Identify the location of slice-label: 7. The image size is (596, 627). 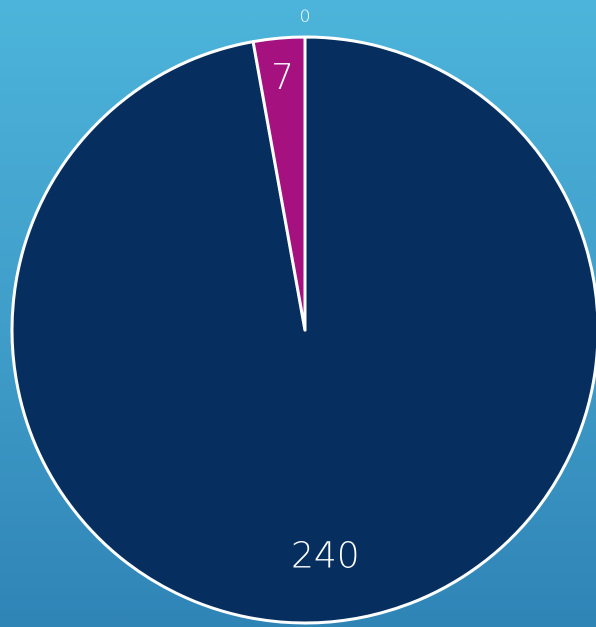
(282, 77).